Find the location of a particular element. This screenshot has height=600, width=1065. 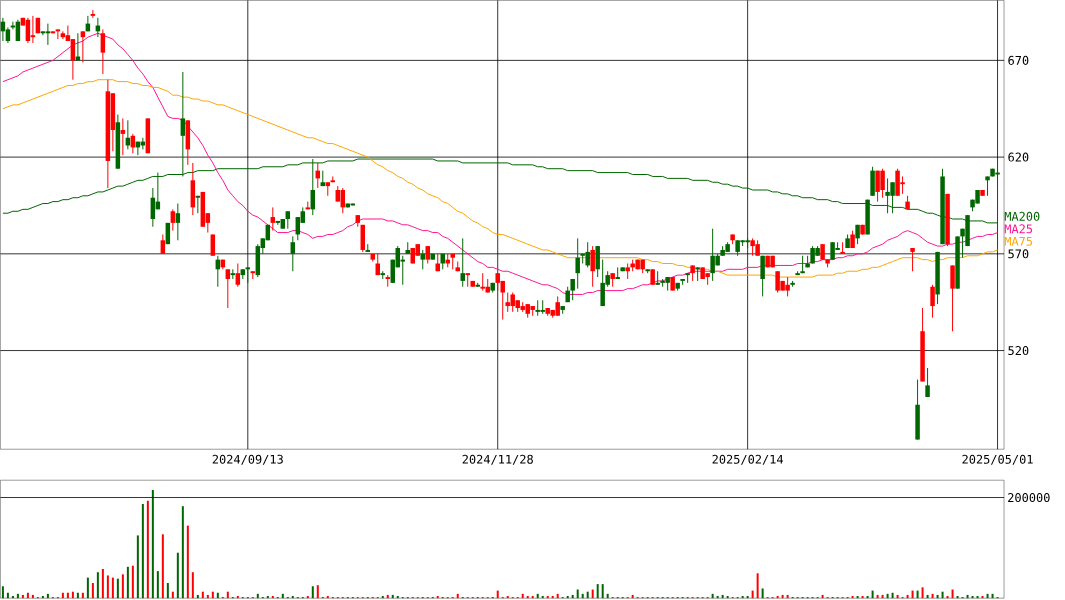

y-tick-label: 570 is located at coordinates (1018, 254).